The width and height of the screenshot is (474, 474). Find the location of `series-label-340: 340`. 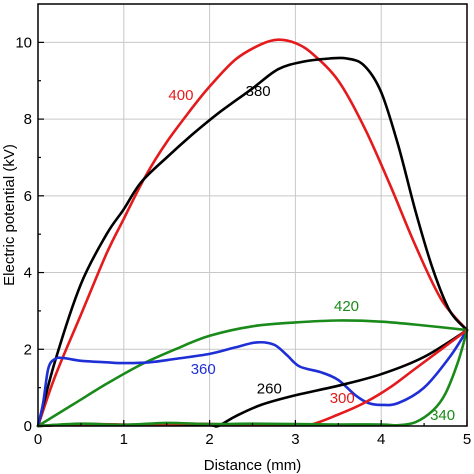

series-label-340: 340 is located at coordinates (442, 415).